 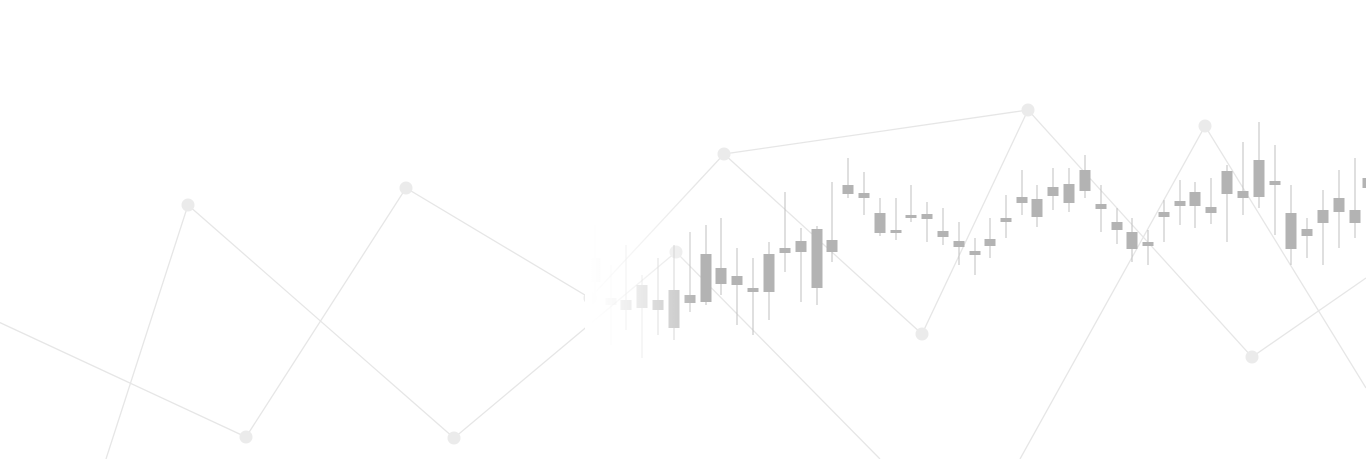 What do you see at coordinates (645, 265) in the screenshot?
I see `fade-overlay` at bounding box center [645, 265].